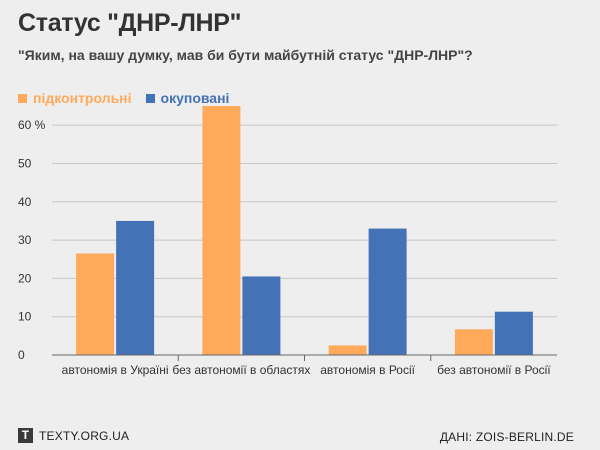  Describe the element at coordinates (25, 240) in the screenshot. I see `y-tick-label: 30` at that location.